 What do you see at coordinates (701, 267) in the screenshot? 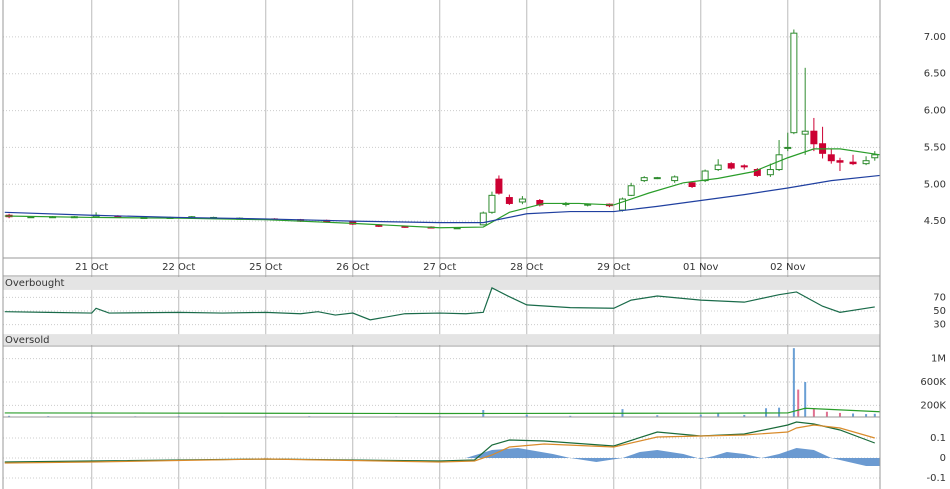
I see `x-tick-label: 01 Nov` at bounding box center [701, 267].